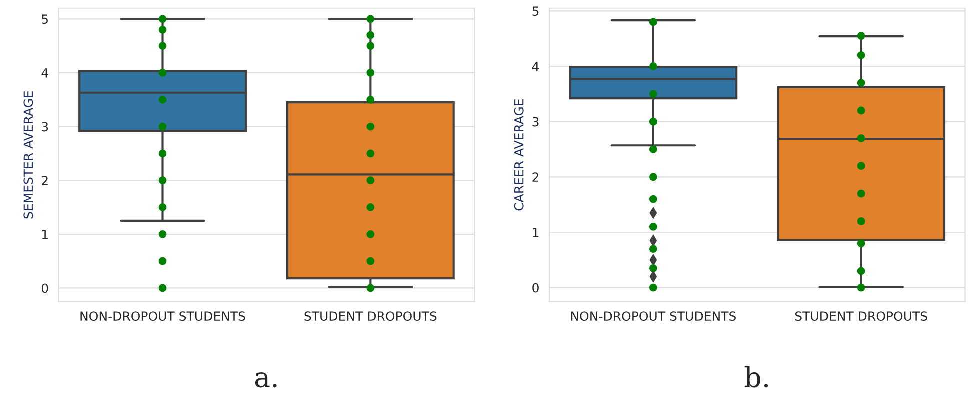  What do you see at coordinates (519, 155) in the screenshot?
I see `y-axis-title: CAREER AVERAGE` at bounding box center [519, 155].